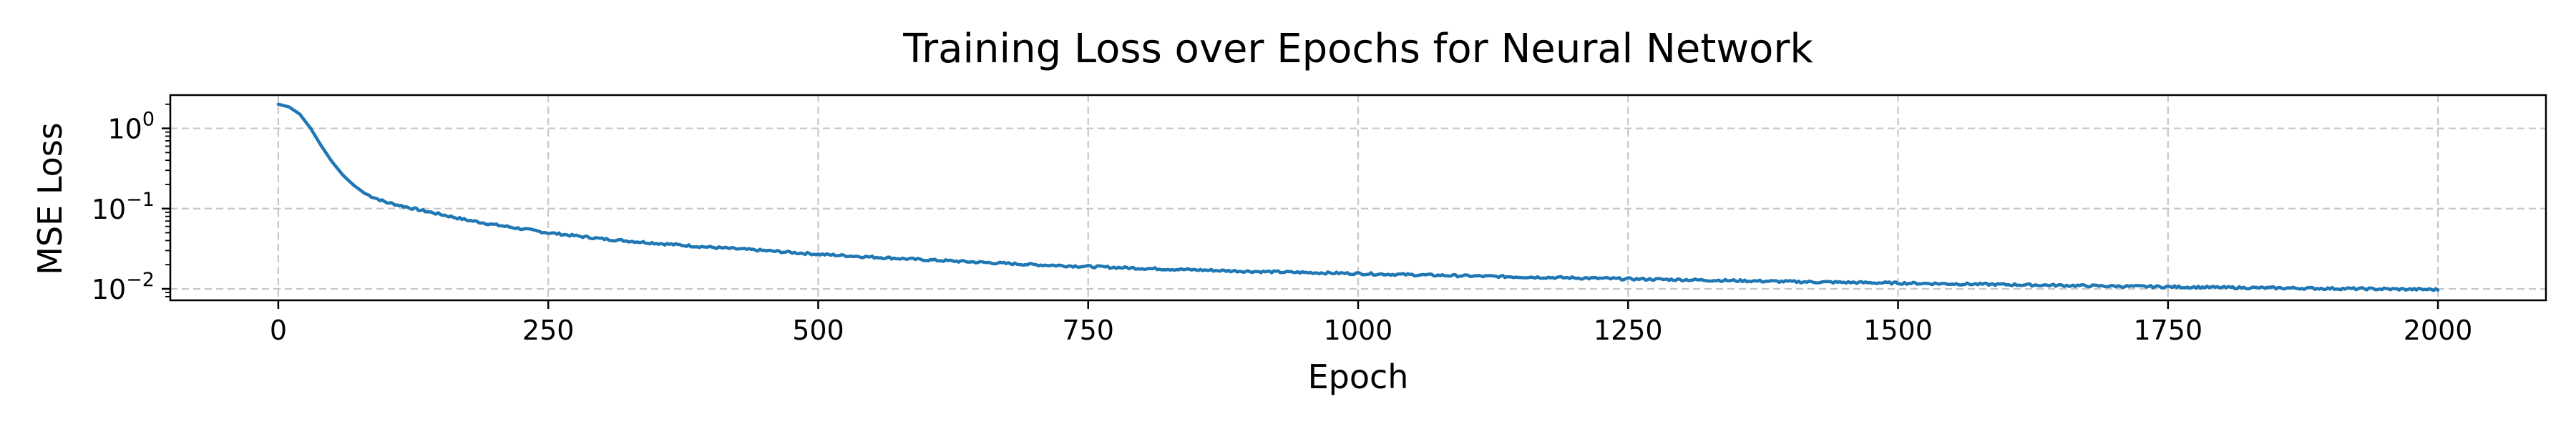 The width and height of the screenshot is (2576, 429). Describe the element at coordinates (50, 198) in the screenshot. I see `y-axis-label: MSE Loss` at that location.